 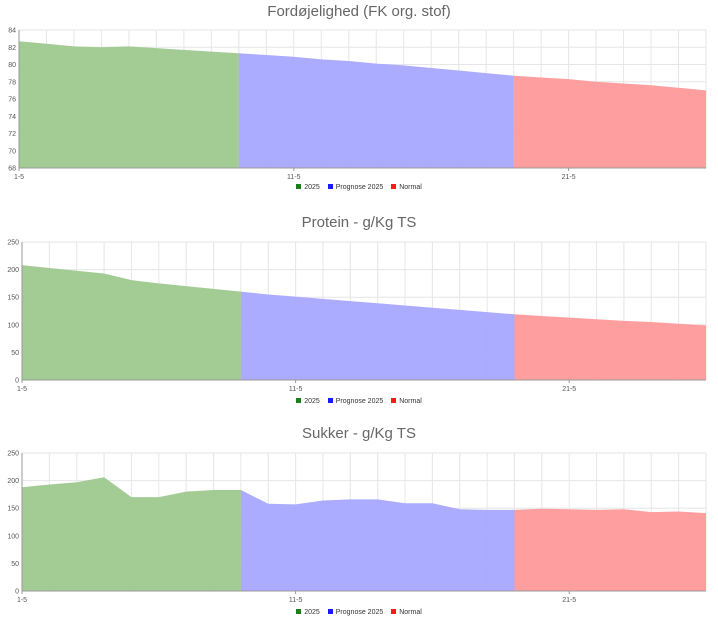 What do you see at coordinates (12, 31) in the screenshot?
I see `y-tick-label: 84` at bounding box center [12, 31].